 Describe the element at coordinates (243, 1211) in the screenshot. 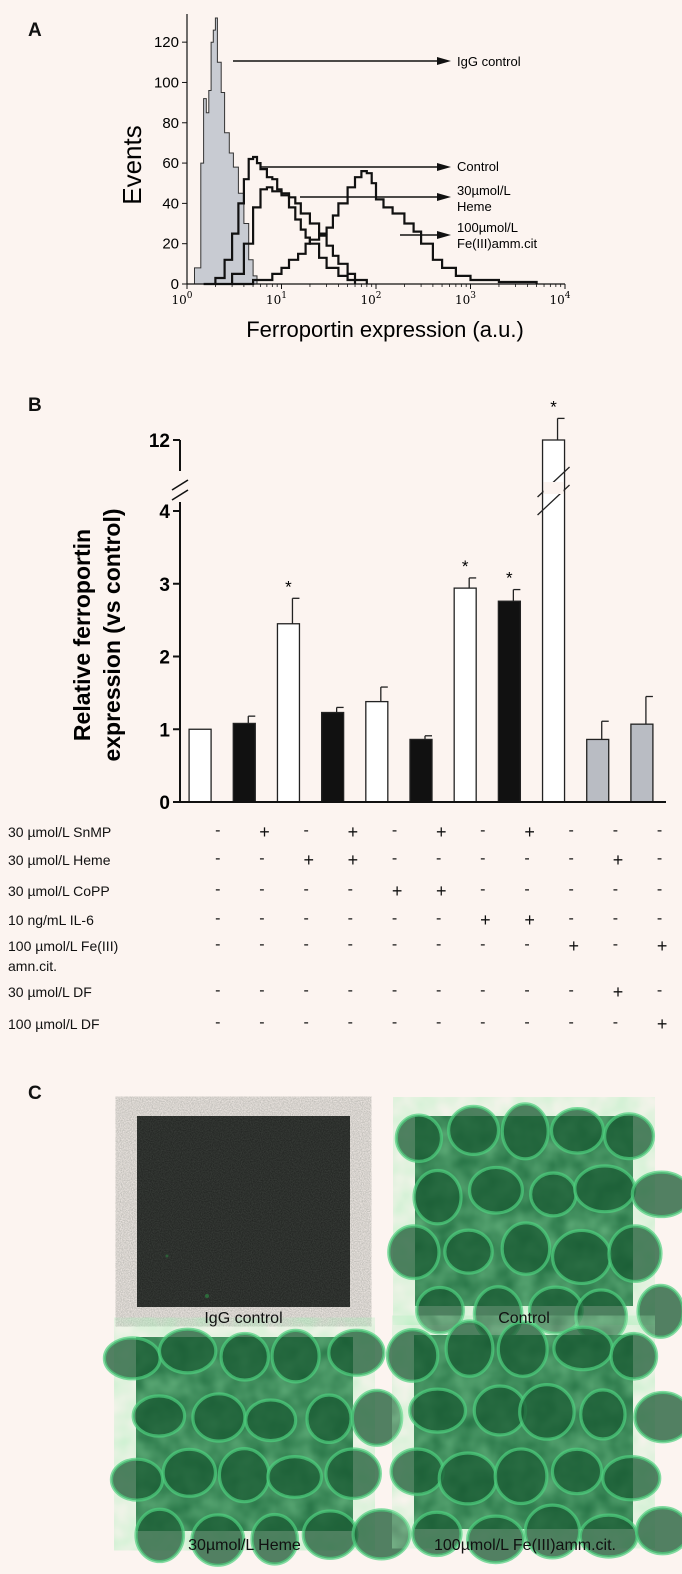

I see `micrograph-igg-control-image` at that location.